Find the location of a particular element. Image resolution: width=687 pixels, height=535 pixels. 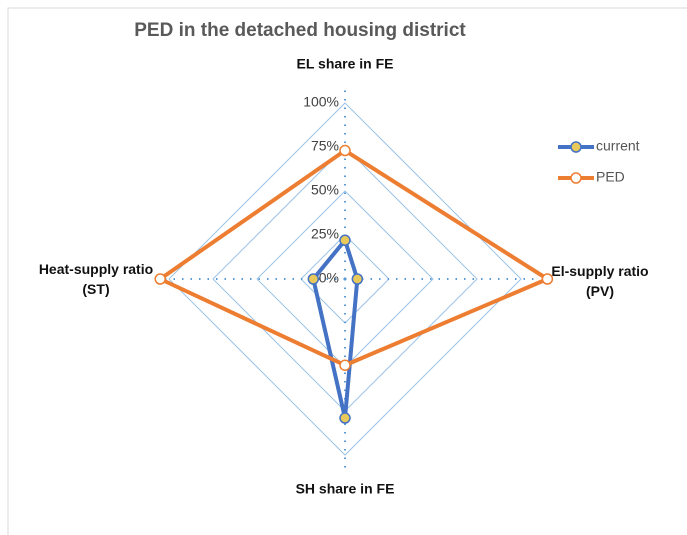

category-label-line: (ST) is located at coordinates (95, 289).